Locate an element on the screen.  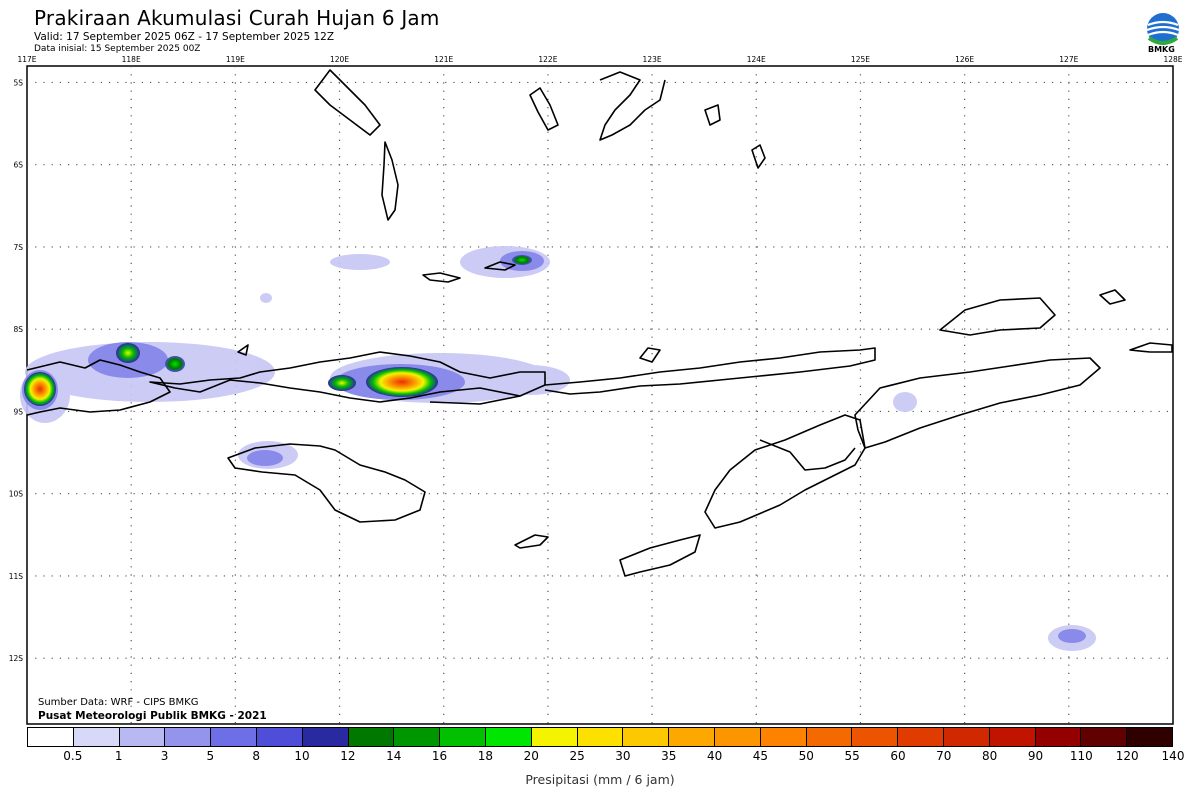
legend-label: 90 is located at coordinates (1035, 756).